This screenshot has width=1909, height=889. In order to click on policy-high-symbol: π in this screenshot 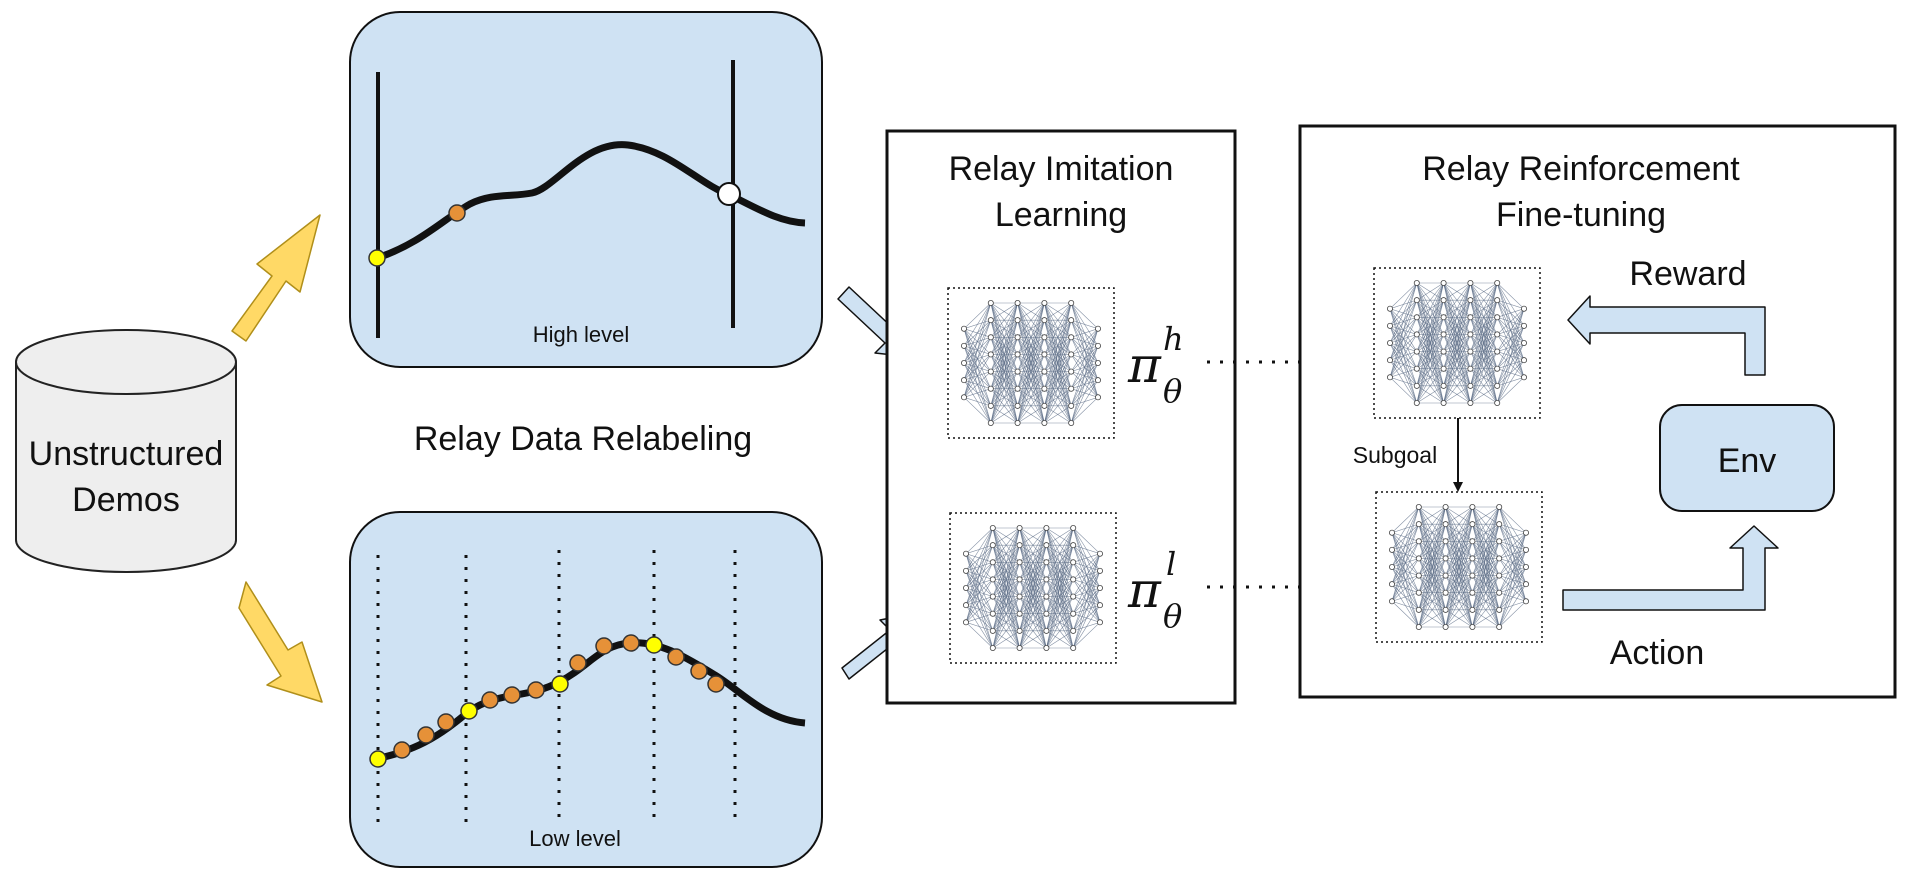, I will do `click(1144, 365)`.